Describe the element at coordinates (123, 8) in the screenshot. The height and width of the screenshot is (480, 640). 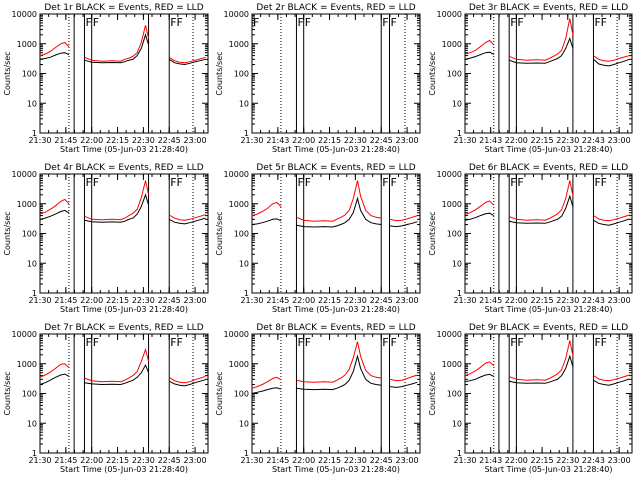
I see `panel-title: Det 1r BLACK = Events, RED = LLD` at that location.